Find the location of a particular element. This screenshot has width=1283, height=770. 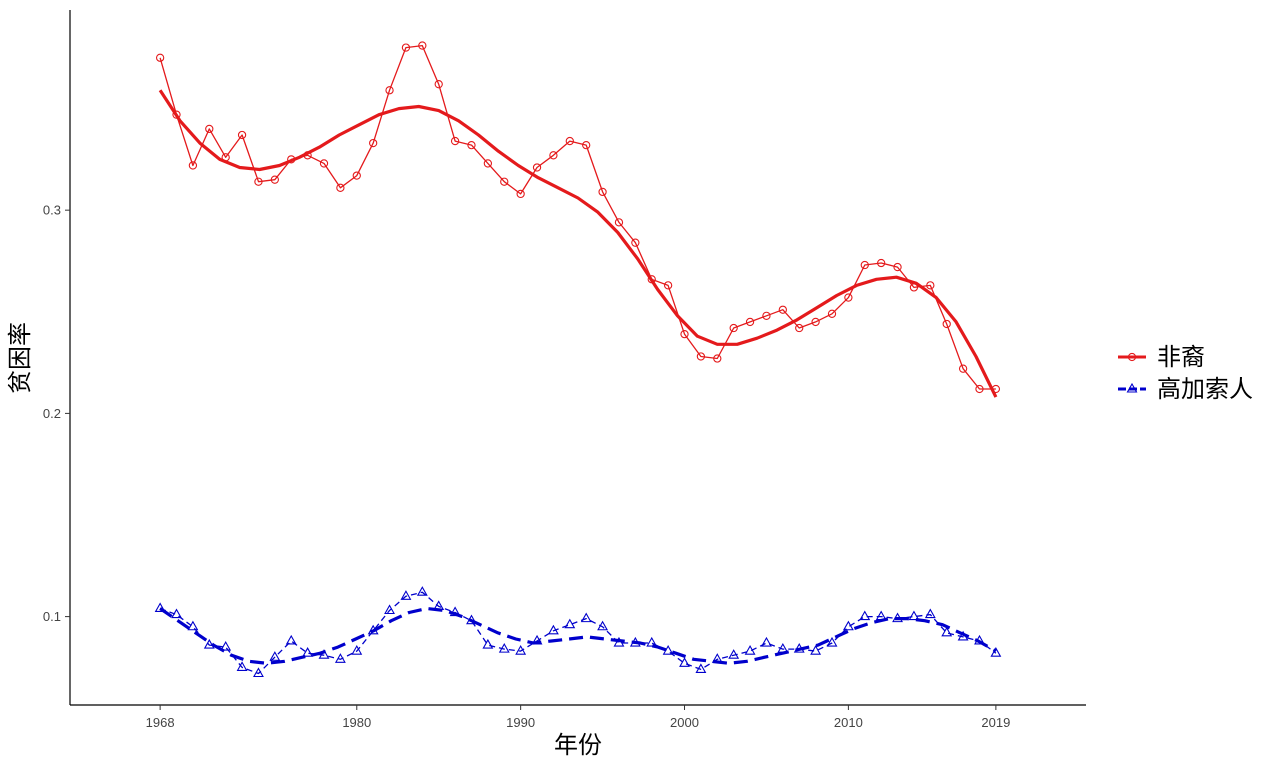

x-tick-label: 2019 is located at coordinates (995, 722).